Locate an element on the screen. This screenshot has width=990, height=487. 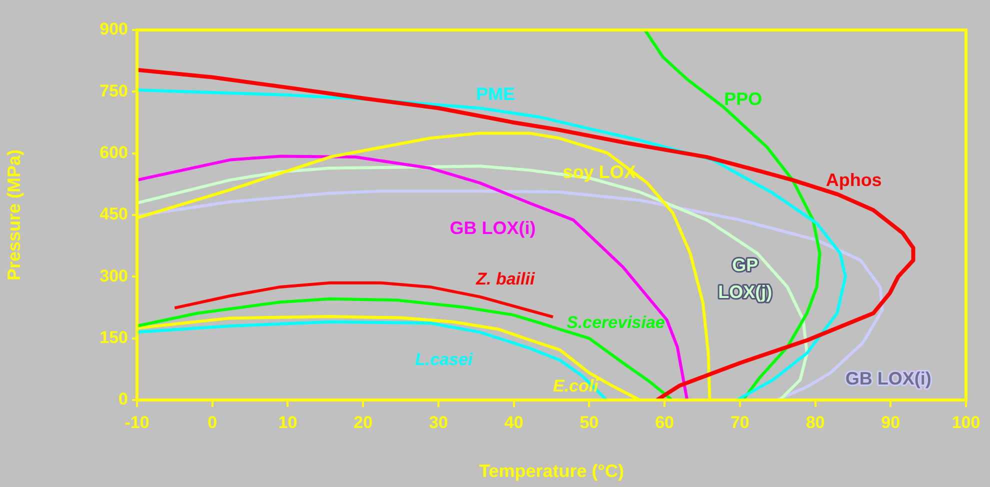
series-label: Z. bailii is located at coordinates (505, 279).